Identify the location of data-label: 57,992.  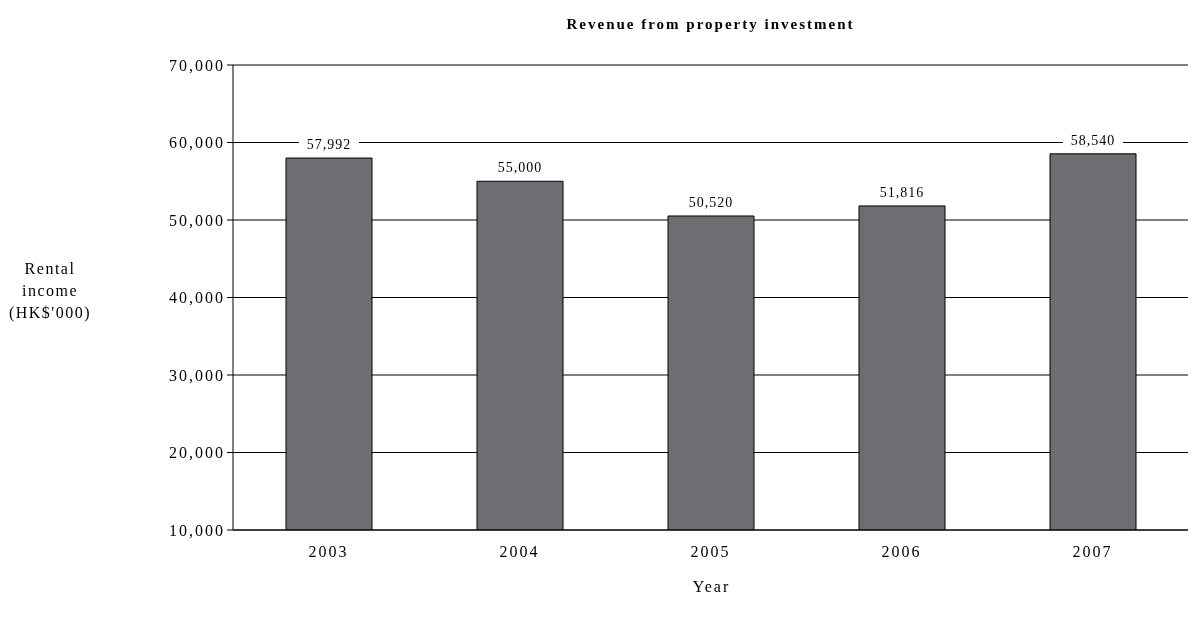
(329, 145).